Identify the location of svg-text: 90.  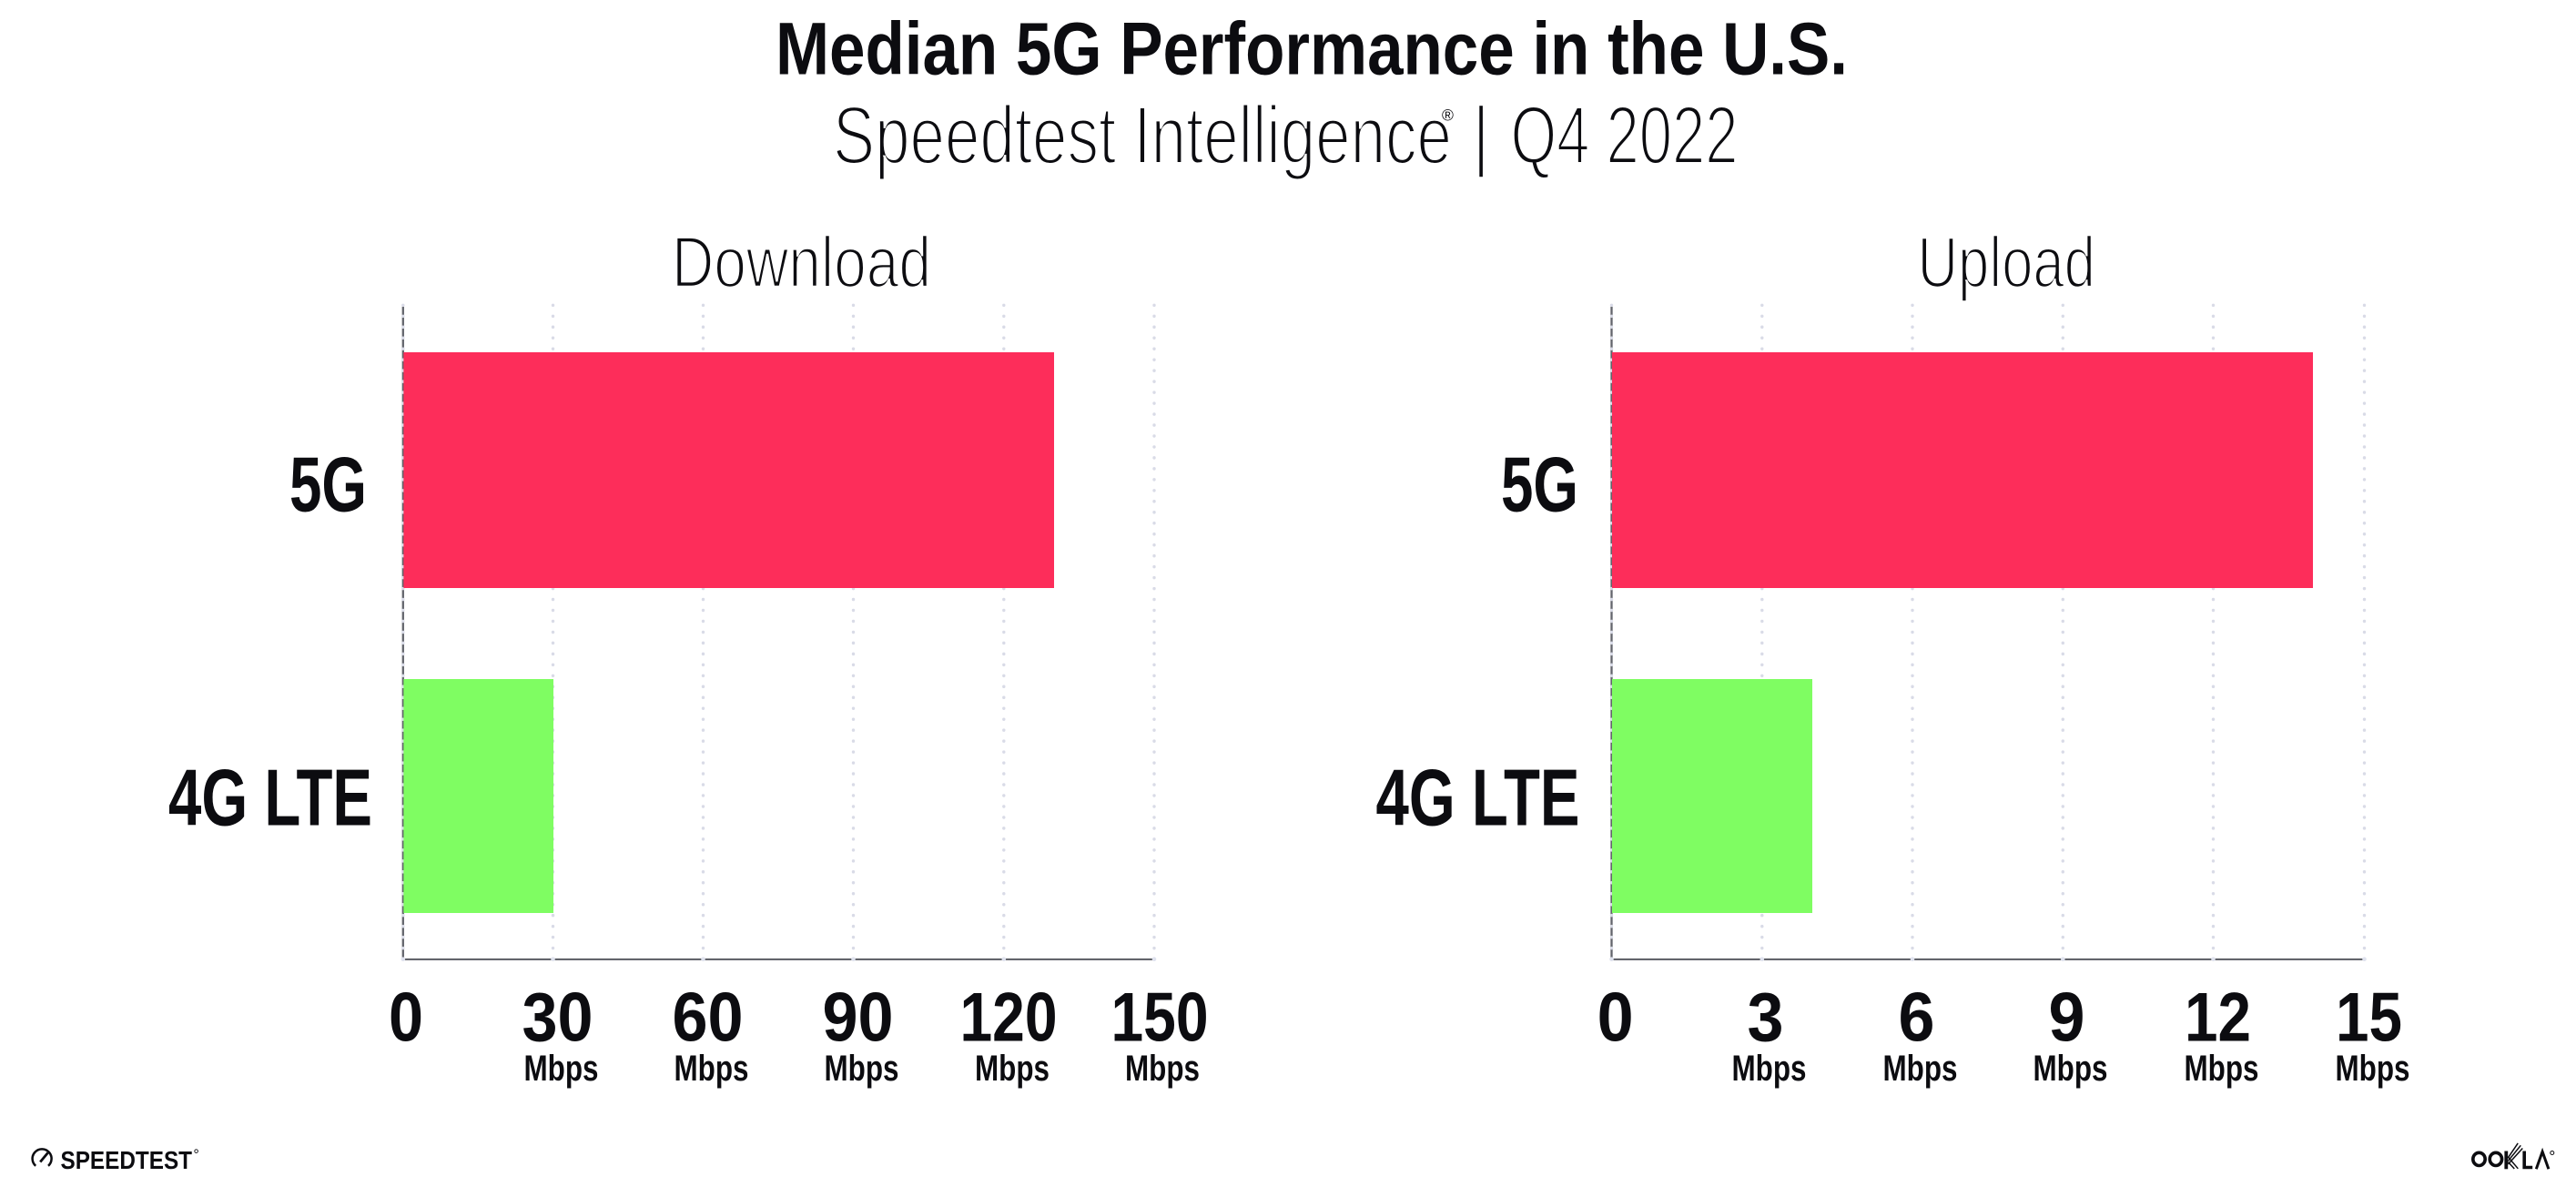
(858, 1018).